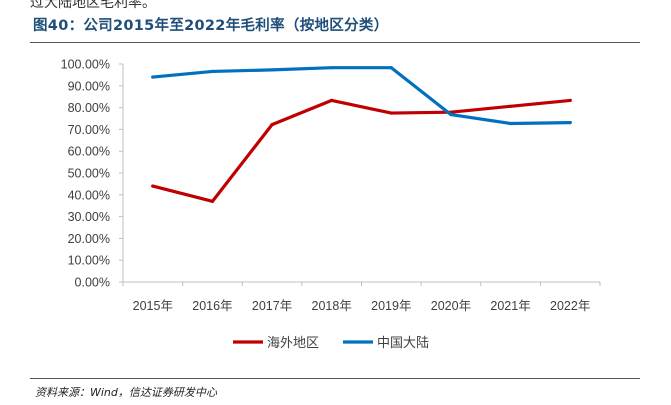 Image resolution: width=671 pixels, height=405 pixels. I want to click on source-divider, so click(335, 378).